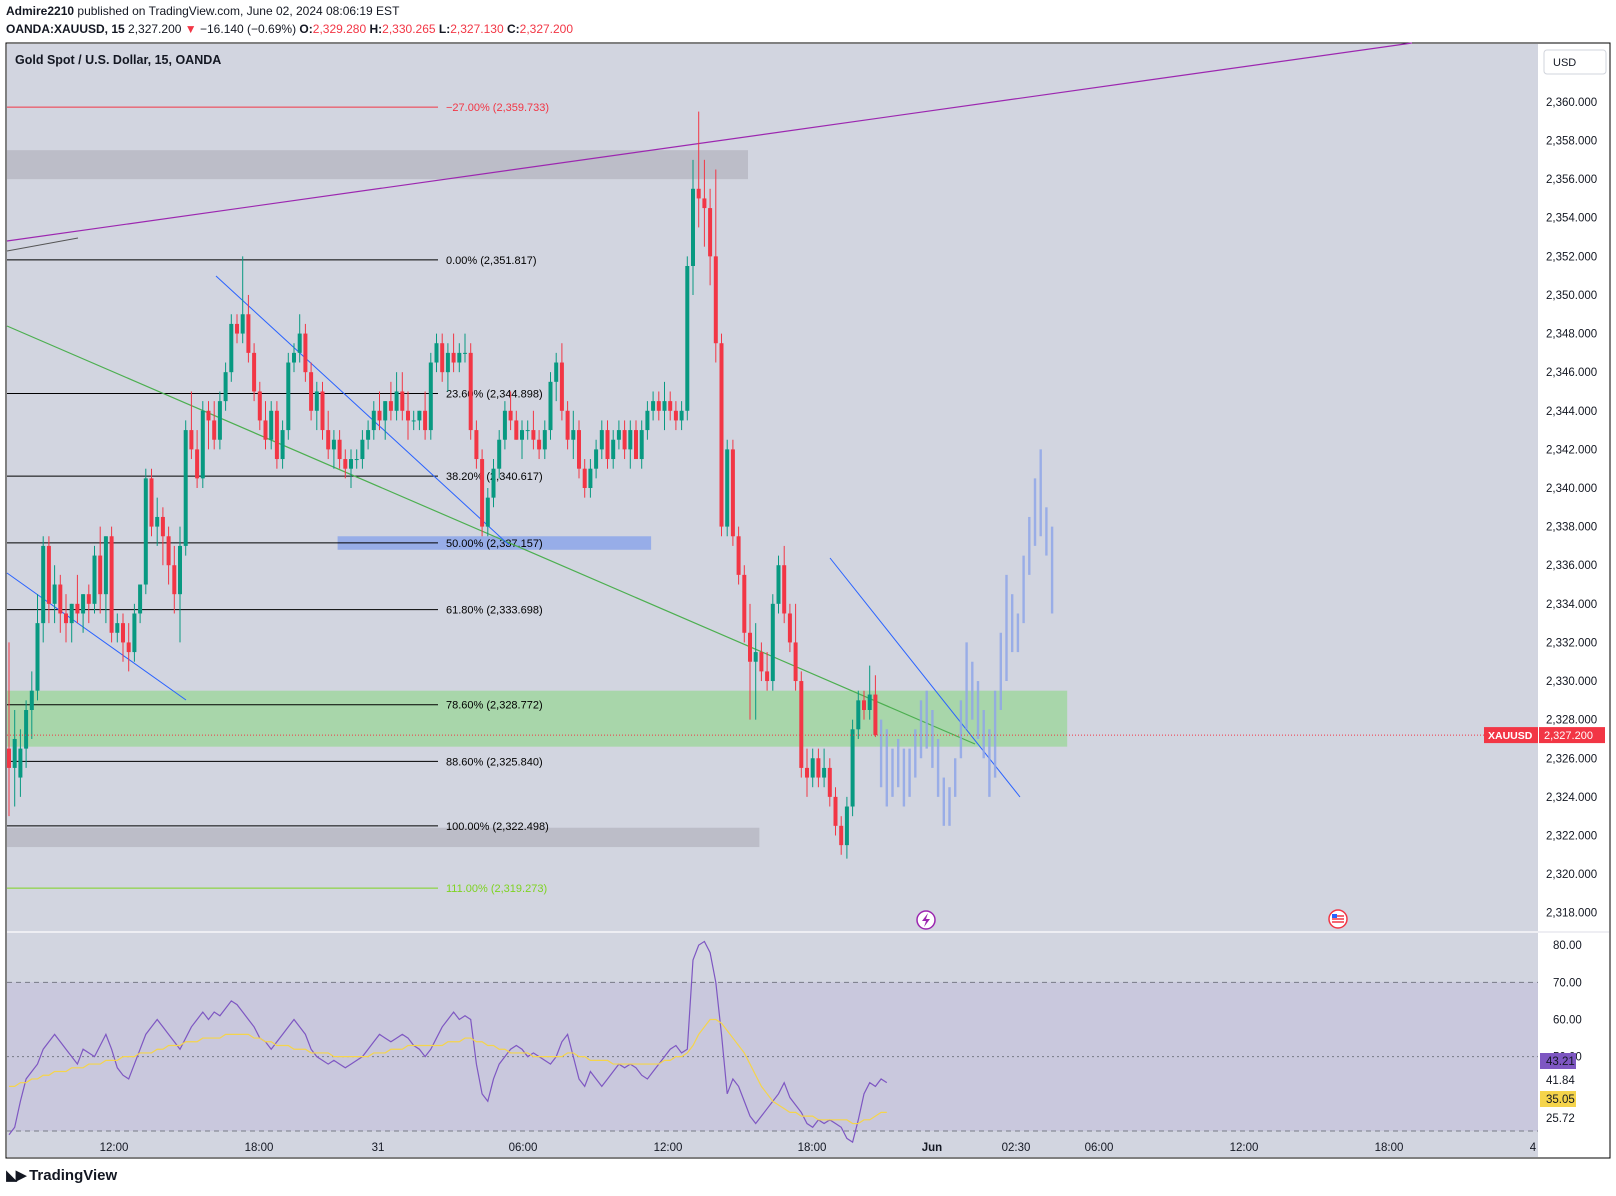 The height and width of the screenshot is (1196, 1616). Describe the element at coordinates (42, 244) in the screenshot. I see `trendline-grey-short` at that location.